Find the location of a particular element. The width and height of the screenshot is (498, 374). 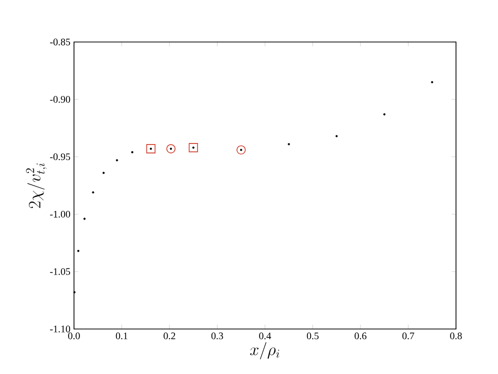

y-tick-label: -0.90 is located at coordinates (60, 99).